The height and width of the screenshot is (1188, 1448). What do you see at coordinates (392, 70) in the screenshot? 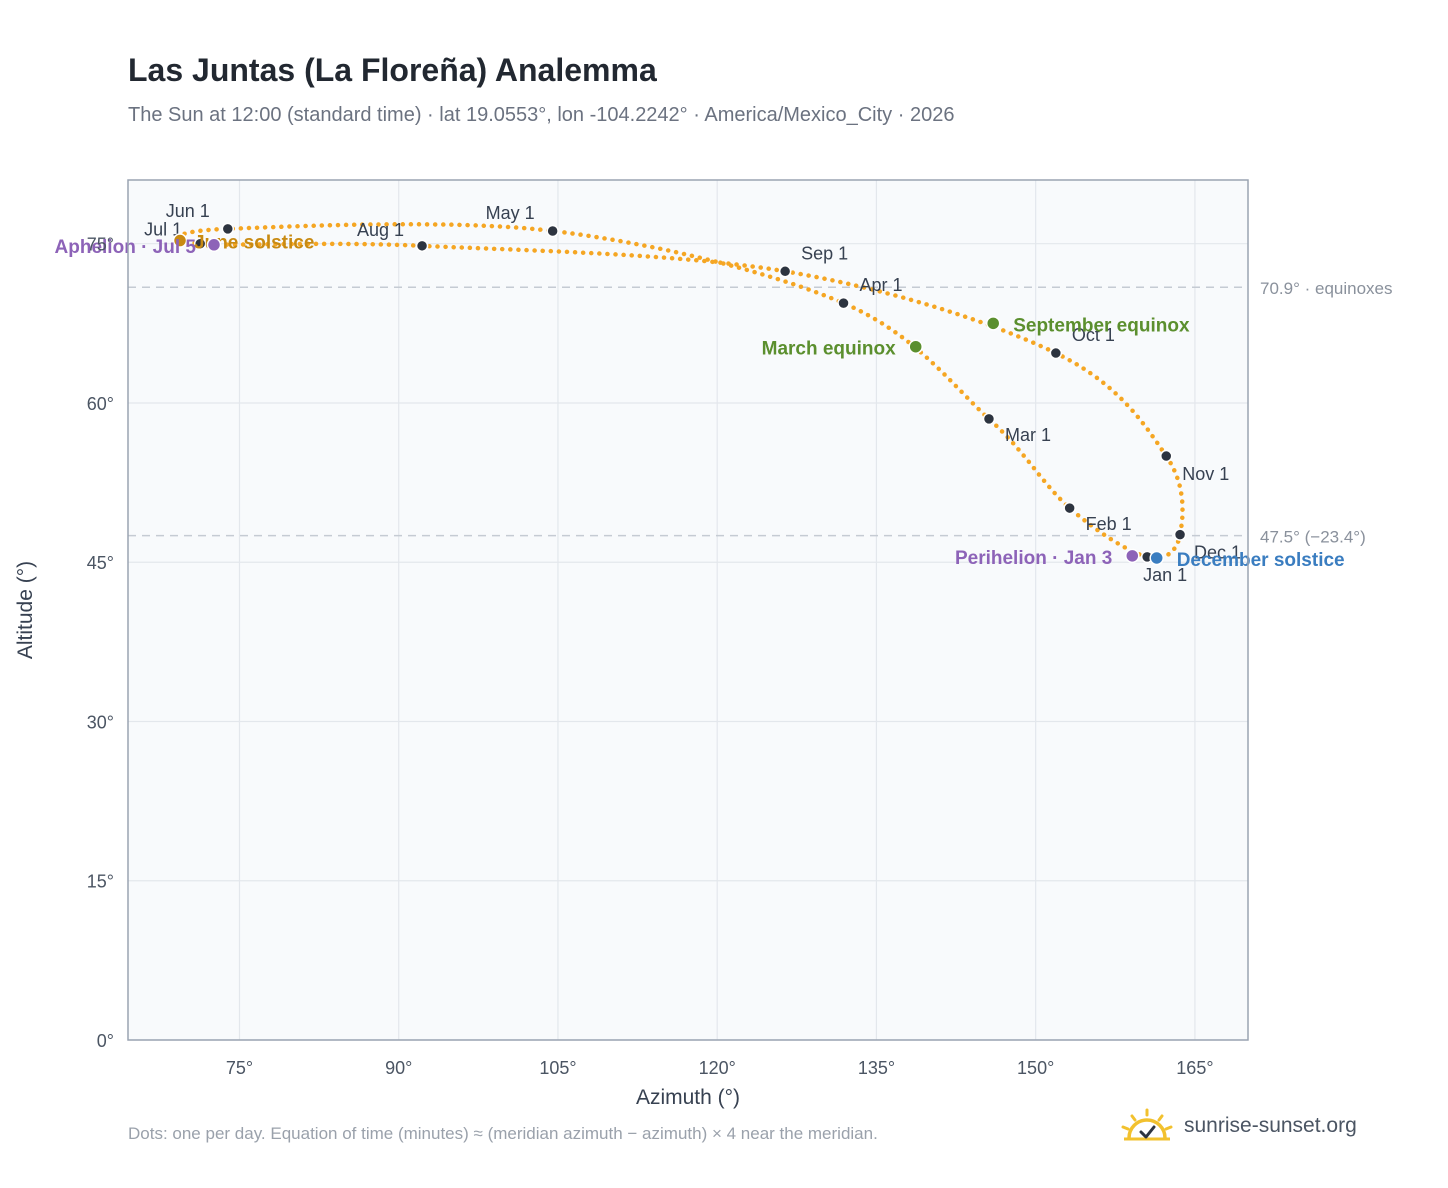
I see `chart-title: Las Juntas (La Floreña) Analemma` at bounding box center [392, 70].